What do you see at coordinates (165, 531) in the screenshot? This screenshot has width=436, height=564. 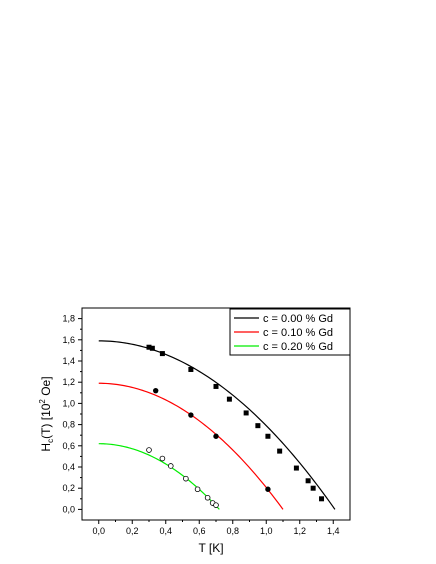 I see `x-tick-label-2: 0,4` at bounding box center [165, 531].